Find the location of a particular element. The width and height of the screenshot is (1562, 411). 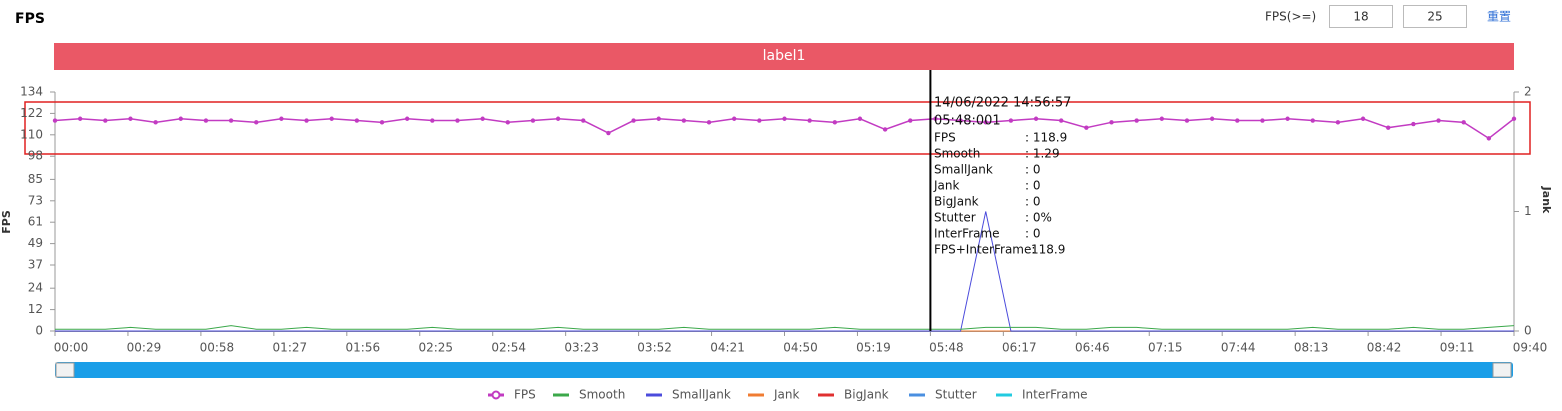

x-tick-label: 01:27 is located at coordinates (290, 348).